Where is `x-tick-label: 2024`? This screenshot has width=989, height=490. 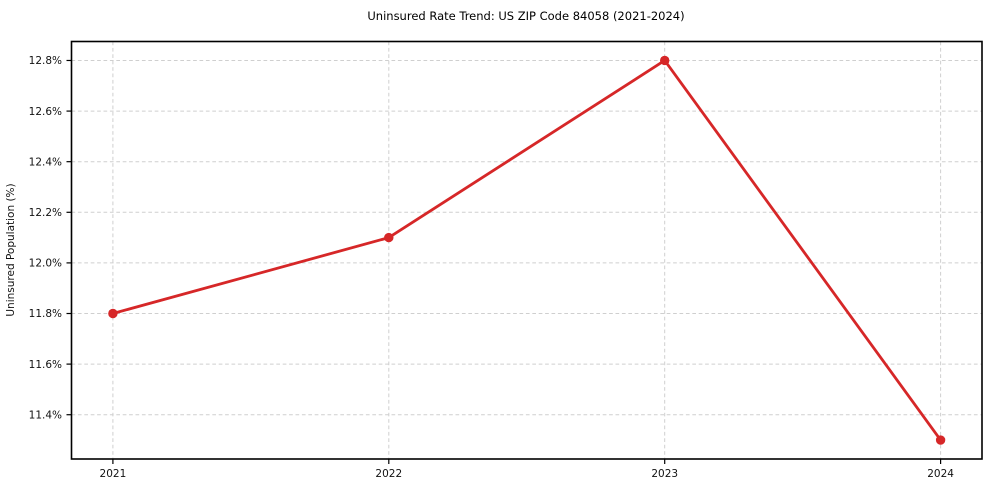
x-tick-label: 2024 is located at coordinates (940, 474).